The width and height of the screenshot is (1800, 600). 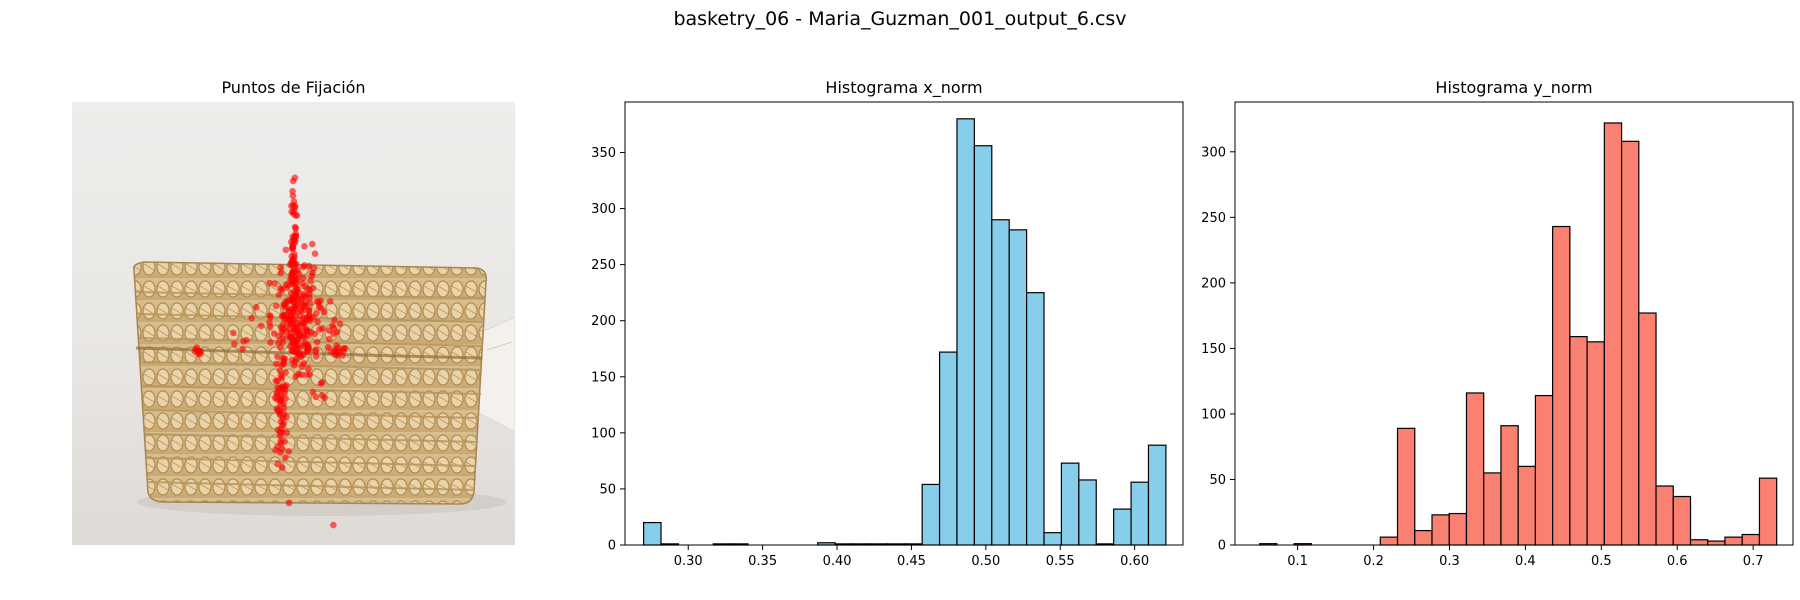 I want to click on y-hist-xtick-label: 0.4, so click(x=1525, y=561).